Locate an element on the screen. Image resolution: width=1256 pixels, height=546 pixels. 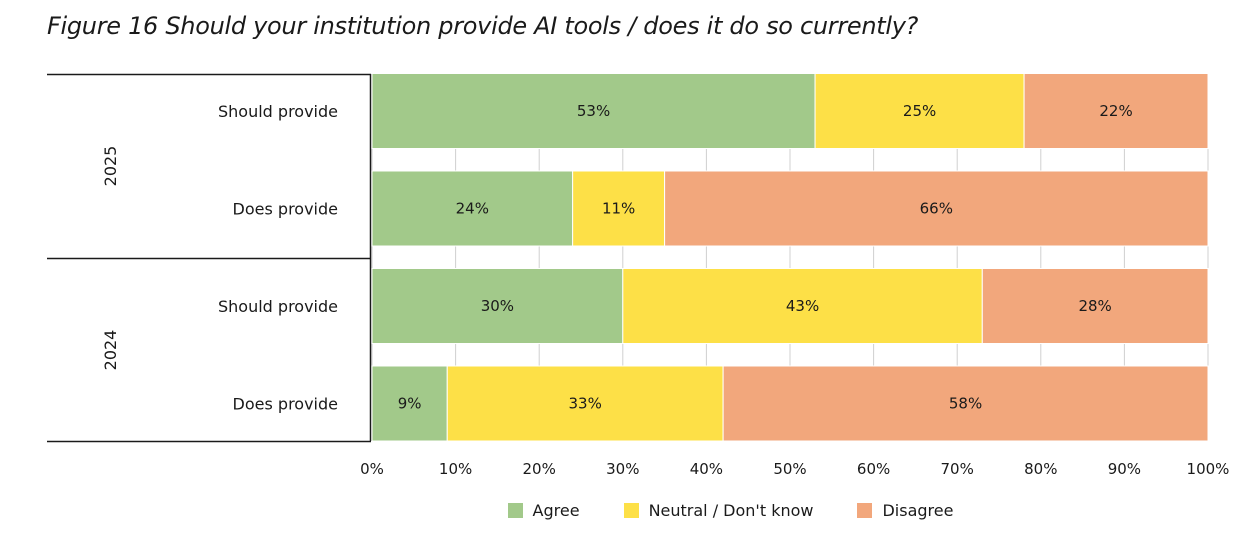
data-label: 30% is located at coordinates (497, 306).